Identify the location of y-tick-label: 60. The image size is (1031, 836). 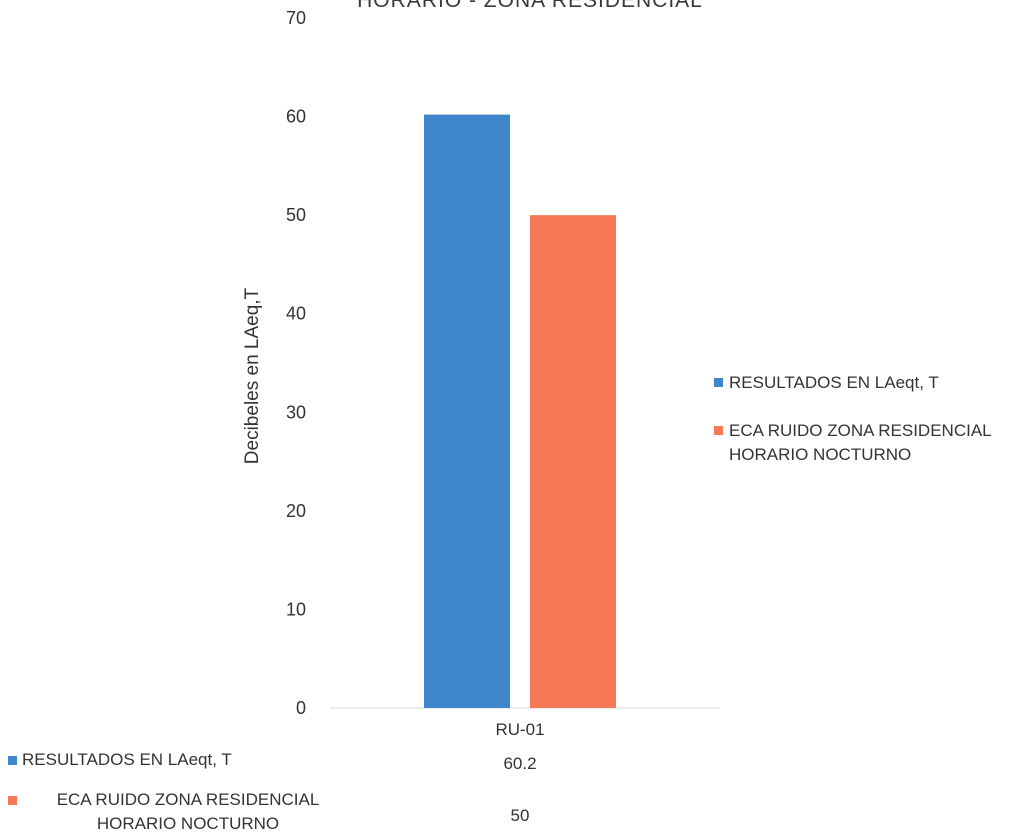
(296, 117).